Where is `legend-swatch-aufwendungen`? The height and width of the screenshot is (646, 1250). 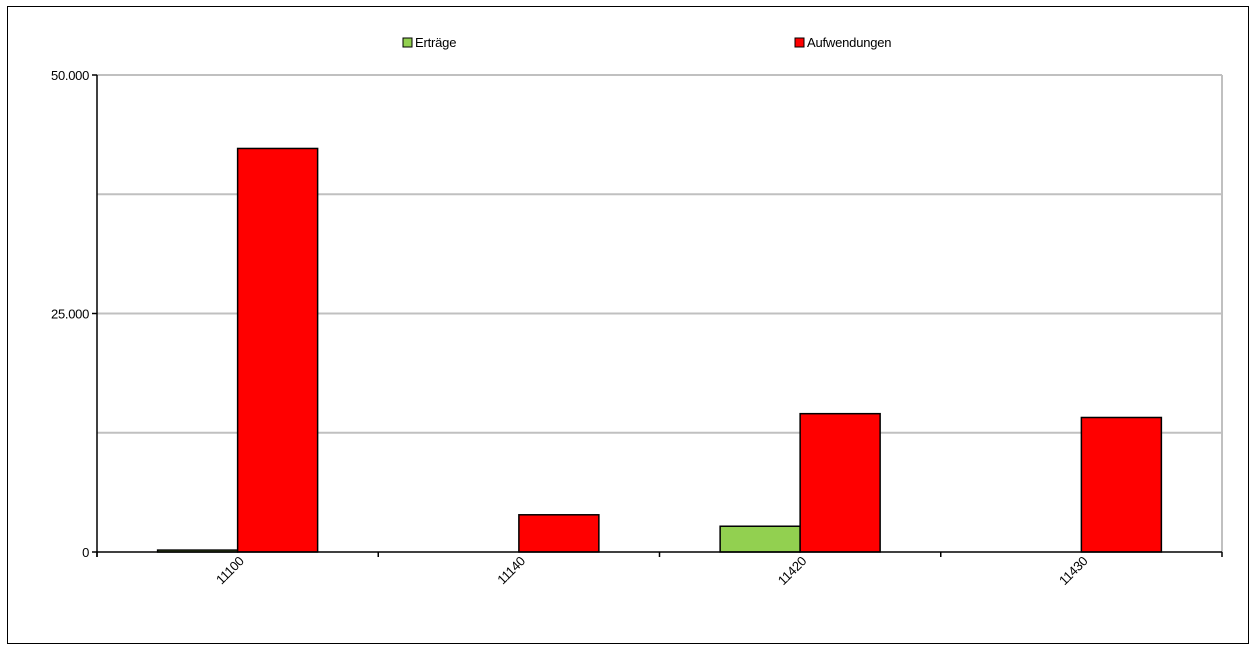
legend-swatch-aufwendungen is located at coordinates (799, 42).